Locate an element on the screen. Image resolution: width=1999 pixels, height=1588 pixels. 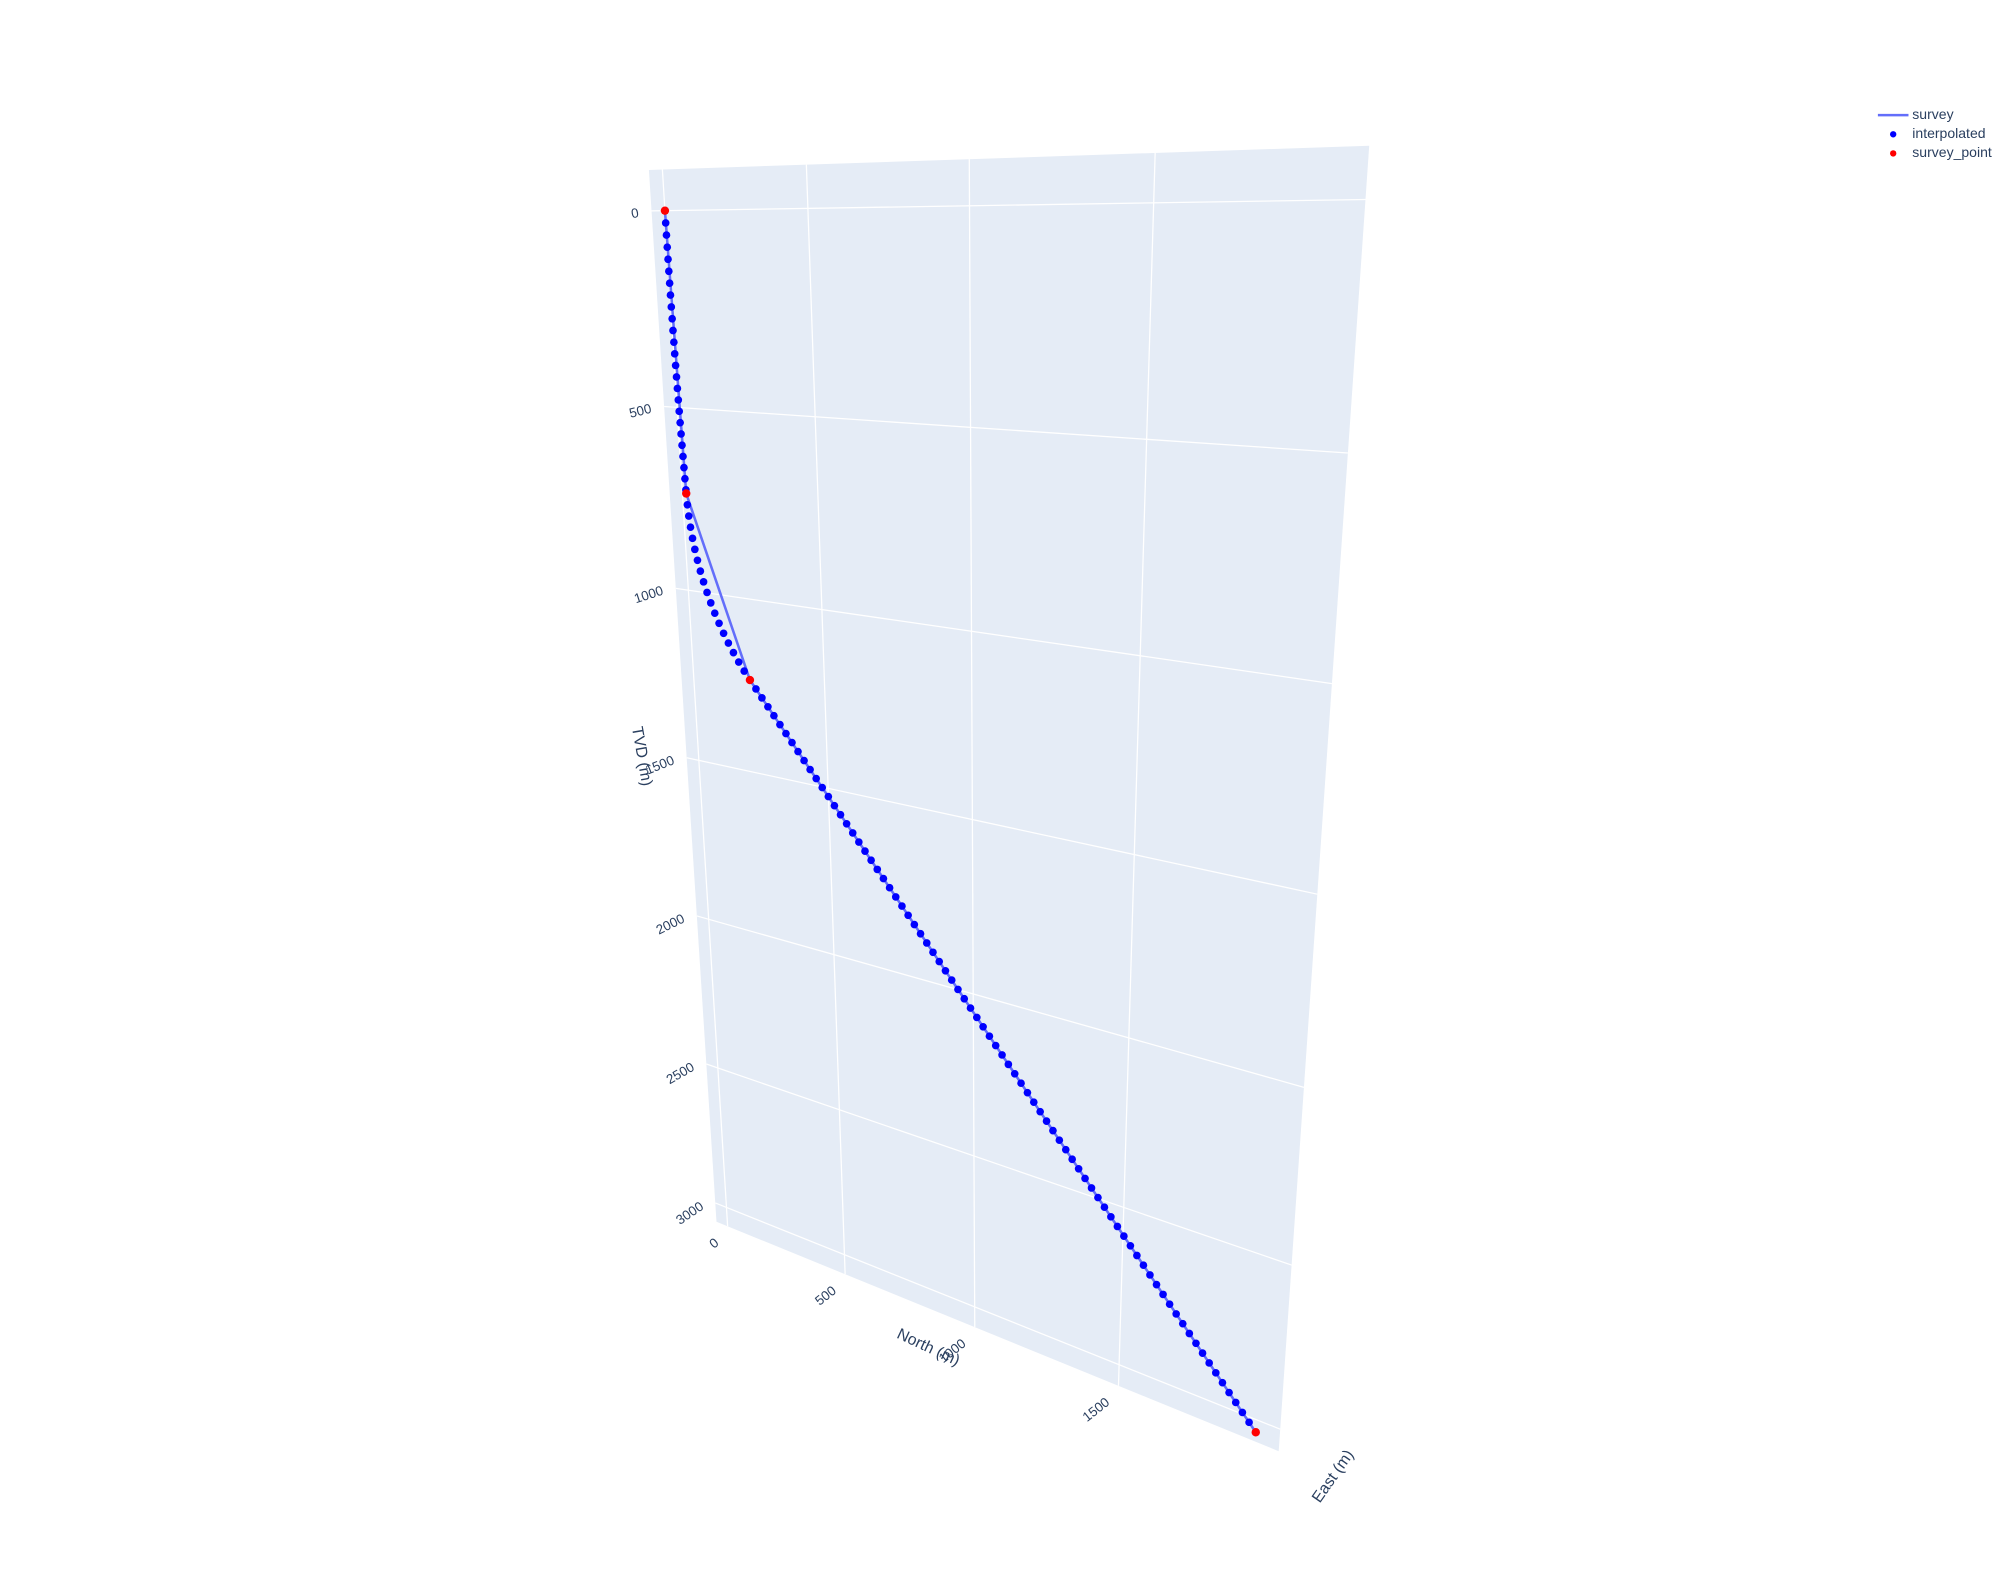
legend-marker is located at coordinates (1893, 153).